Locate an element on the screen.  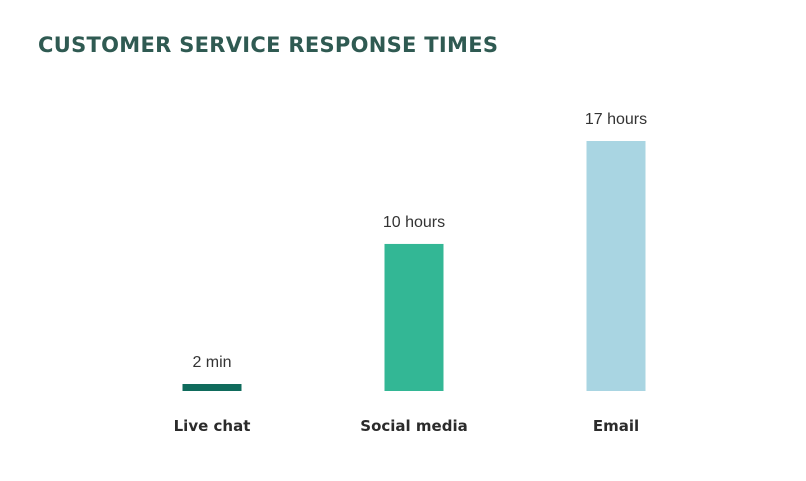
category-label-social-media: Social media is located at coordinates (413, 426).